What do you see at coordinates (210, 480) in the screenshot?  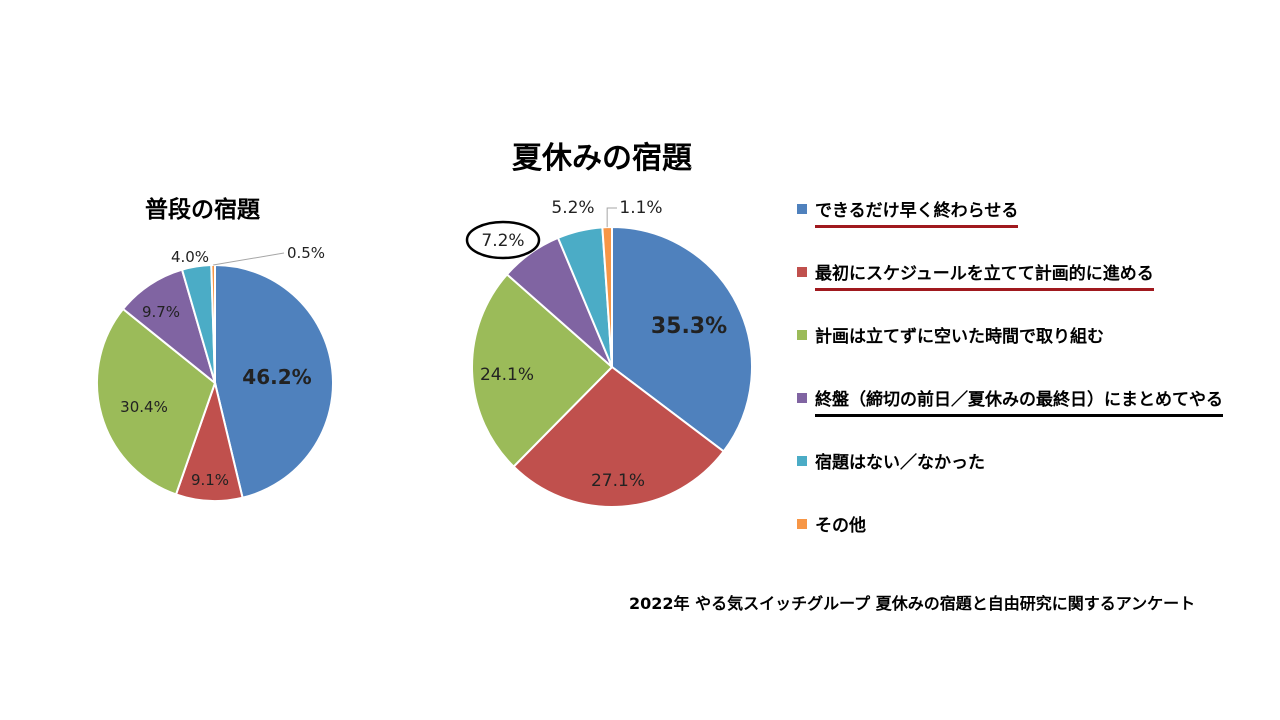 I see `data-label: 9.1%` at bounding box center [210, 480].